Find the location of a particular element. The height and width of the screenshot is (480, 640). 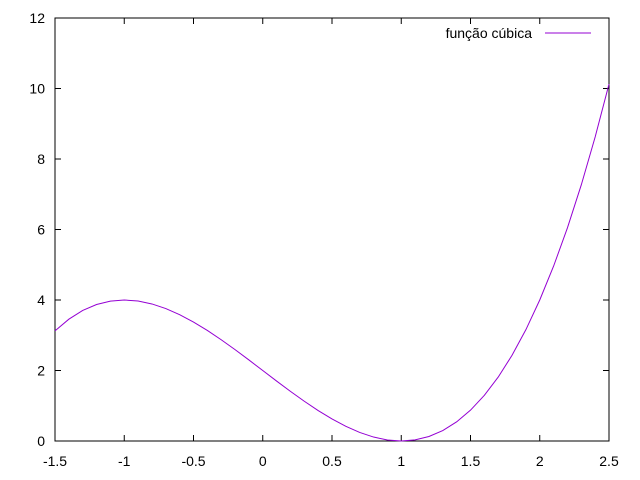

legend: função cúbica is located at coordinates (518, 33).